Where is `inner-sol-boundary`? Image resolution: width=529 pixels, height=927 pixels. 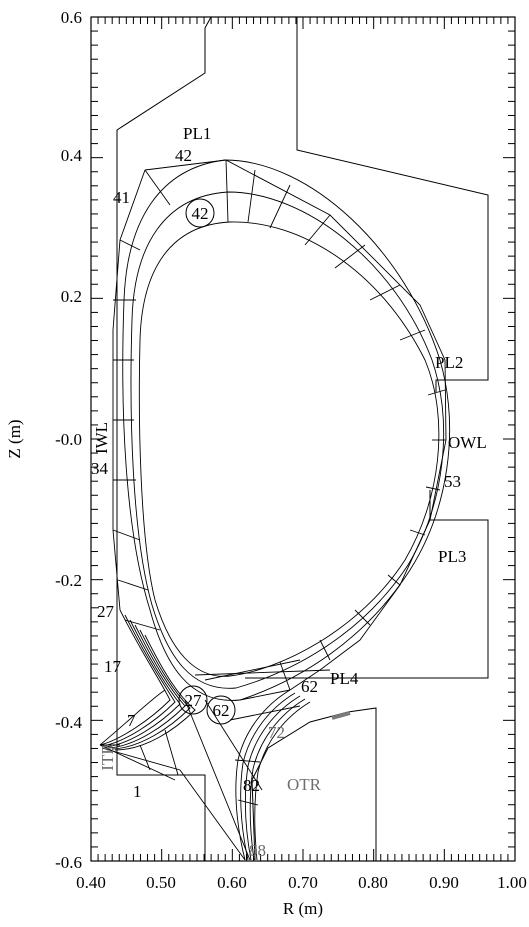 inner-sol-boundary is located at coordinates (129, 390).